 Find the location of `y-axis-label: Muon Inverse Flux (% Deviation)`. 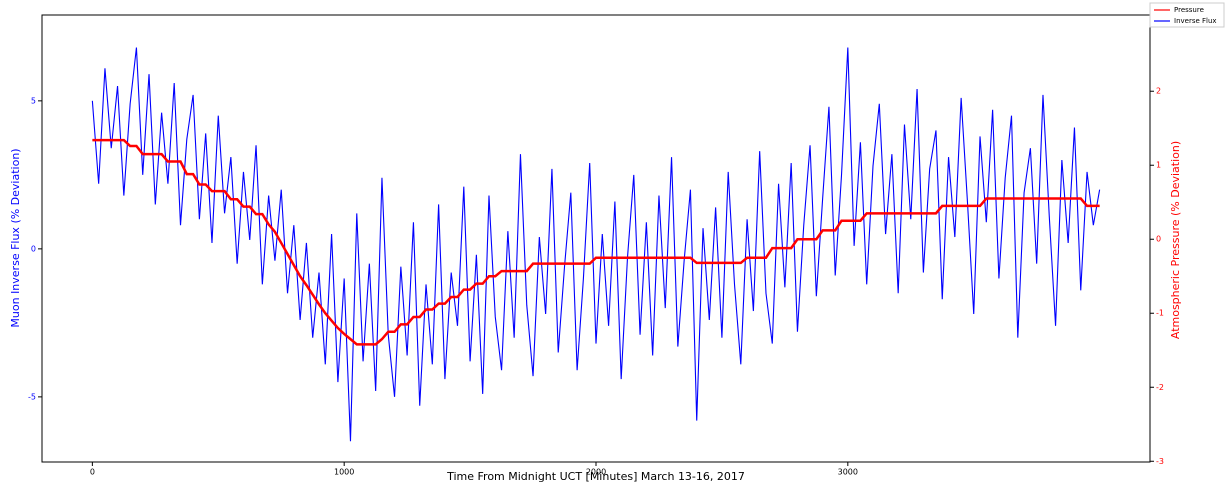

y-axis-label: Muon Inverse Flux (% Deviation) is located at coordinates (15, 237).